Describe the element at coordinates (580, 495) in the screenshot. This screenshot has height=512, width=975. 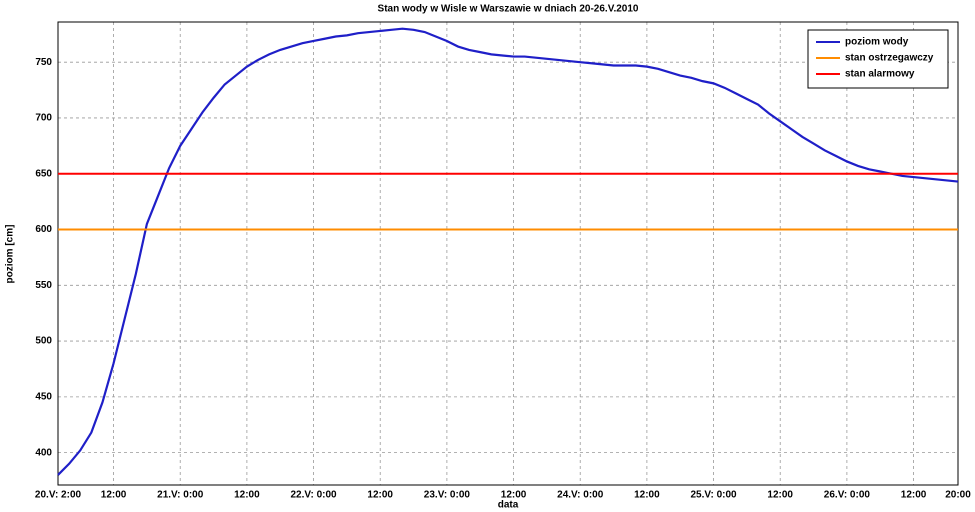
I see `x-tick-label: 24.V: 0:00` at that location.